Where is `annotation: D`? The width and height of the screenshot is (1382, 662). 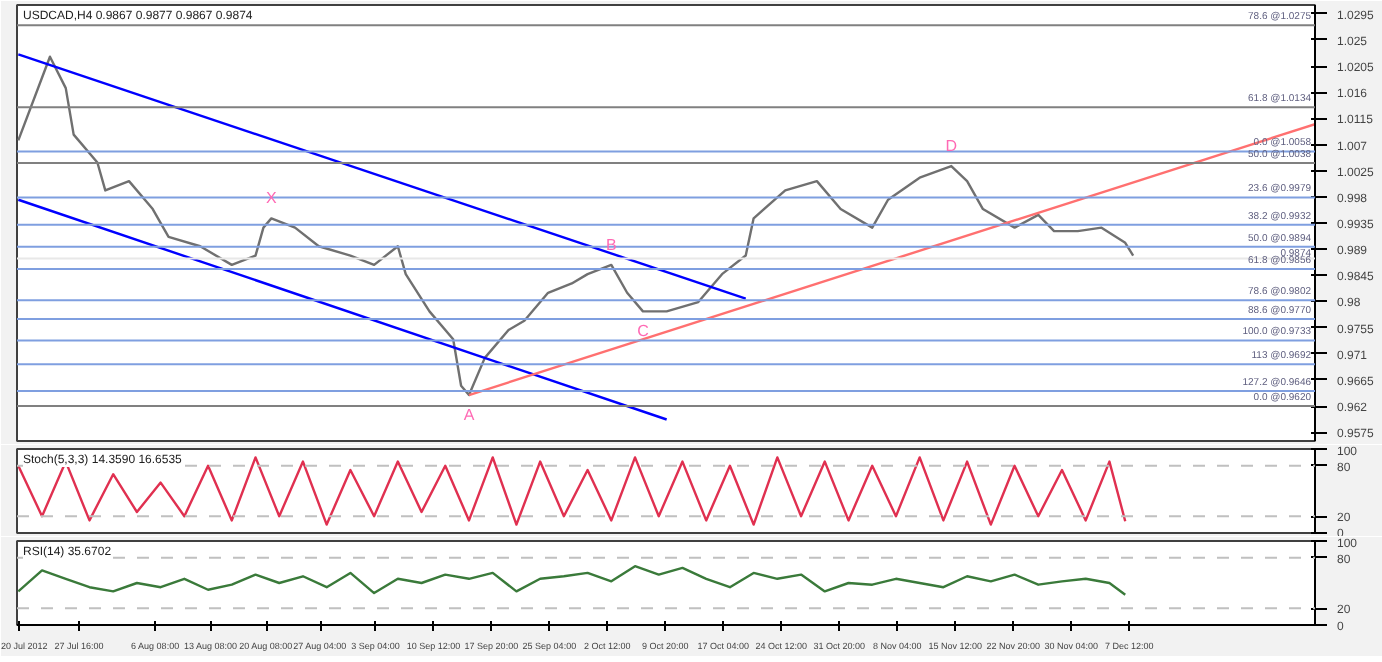
annotation: D is located at coordinates (951, 146).